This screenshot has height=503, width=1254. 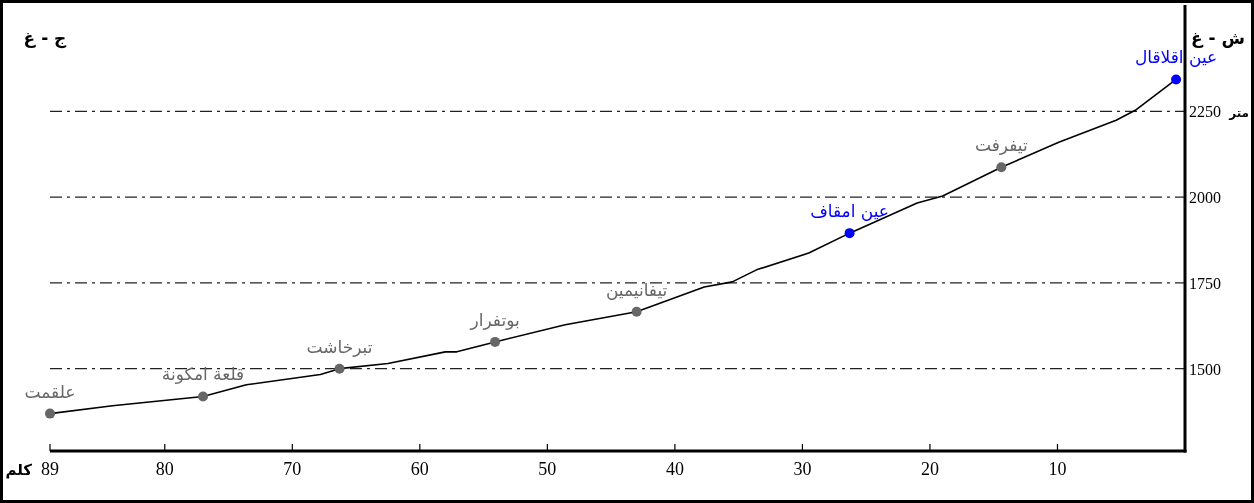 What do you see at coordinates (50, 391) in the screenshot?
I see `annotation: علقمت` at bounding box center [50, 391].